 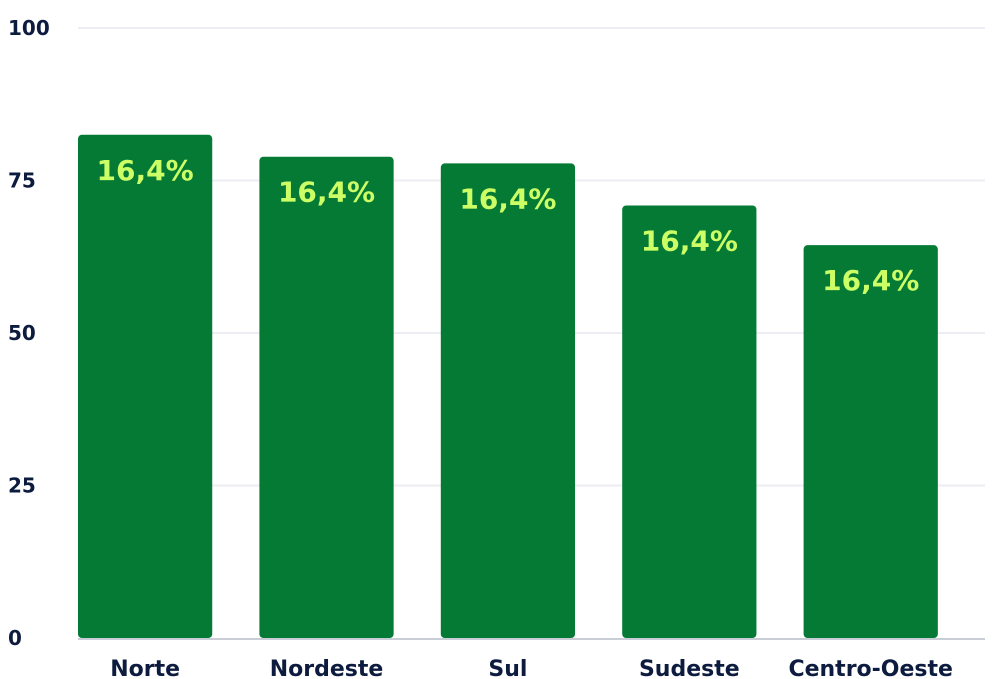 I want to click on x-category-label: Sudeste, so click(x=689, y=668).